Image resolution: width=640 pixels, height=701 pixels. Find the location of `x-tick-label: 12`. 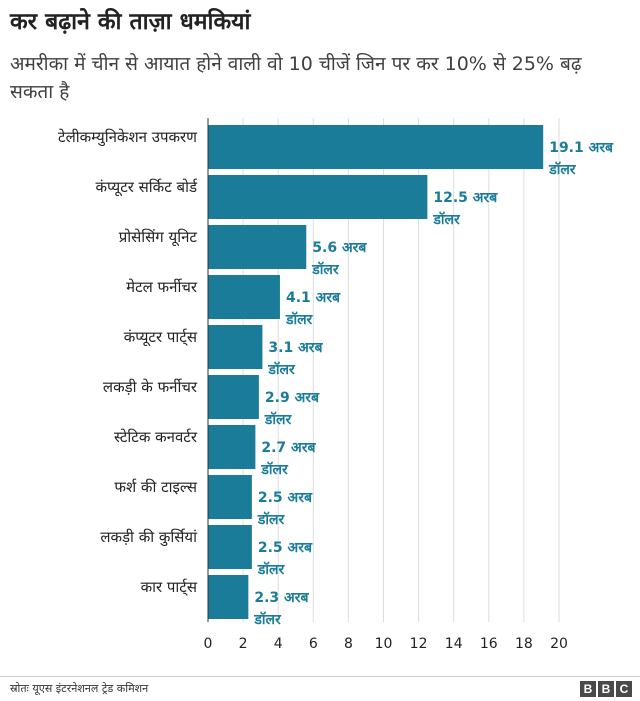

x-tick-label: 12 is located at coordinates (419, 644).